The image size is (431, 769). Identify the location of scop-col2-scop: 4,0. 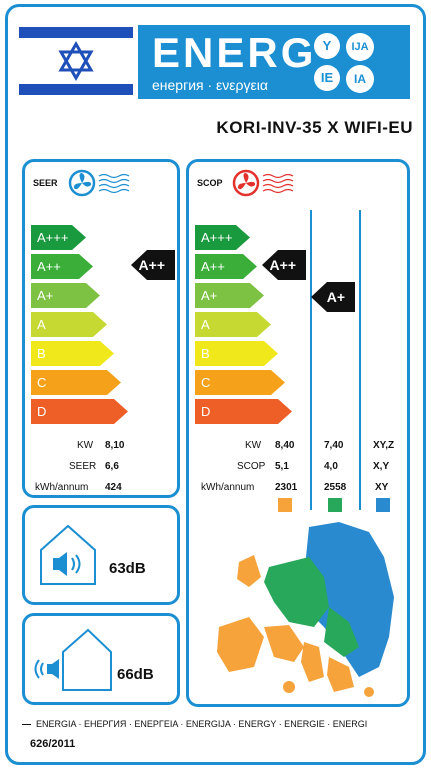
(331, 466).